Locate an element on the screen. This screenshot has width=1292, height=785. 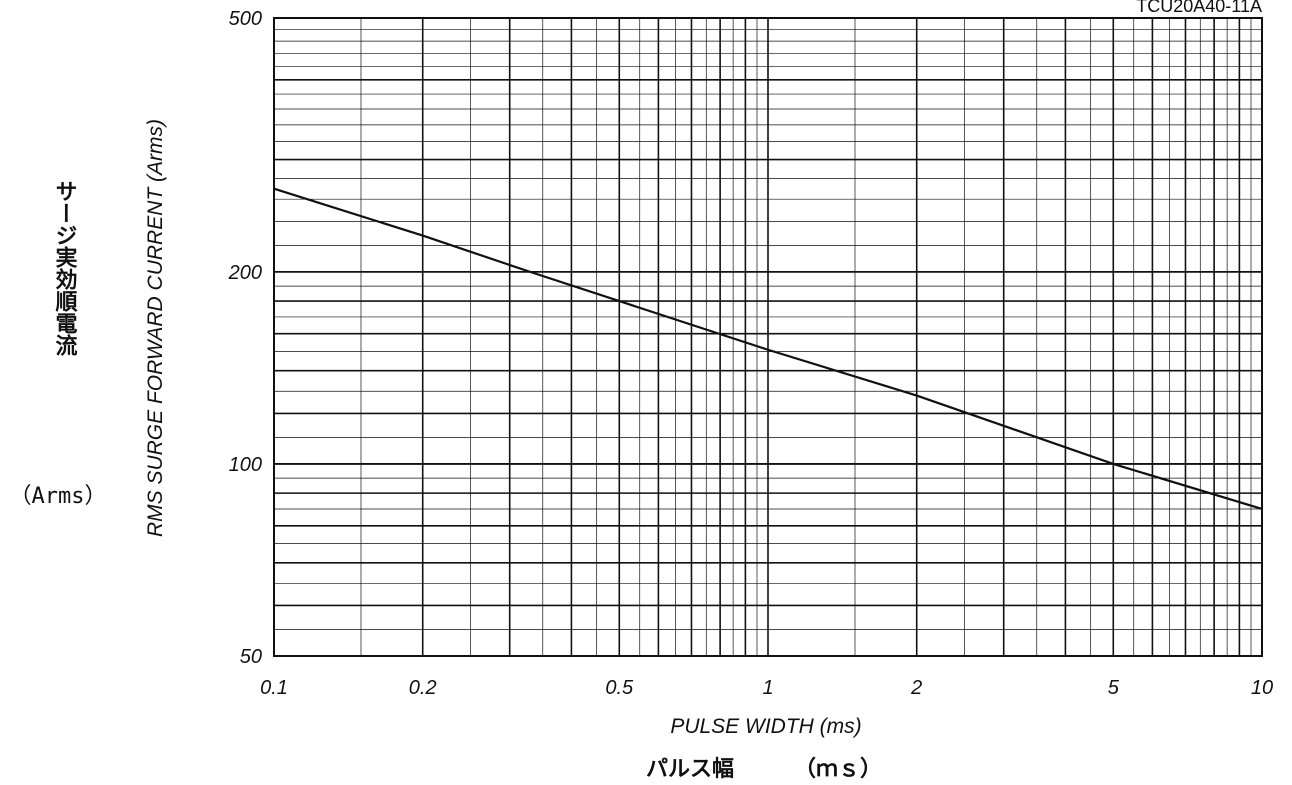
x-tick-label: 1 is located at coordinates (767, 688).